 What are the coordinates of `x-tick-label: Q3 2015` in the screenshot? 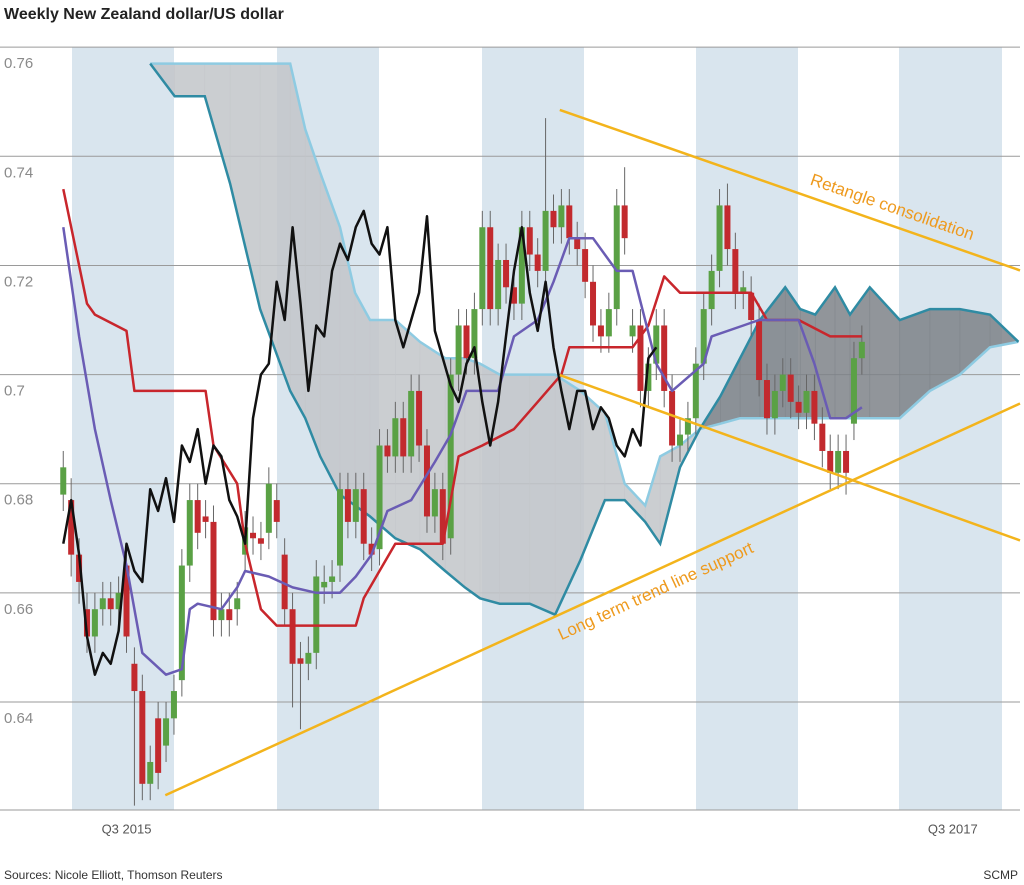 It's located at (127, 828).